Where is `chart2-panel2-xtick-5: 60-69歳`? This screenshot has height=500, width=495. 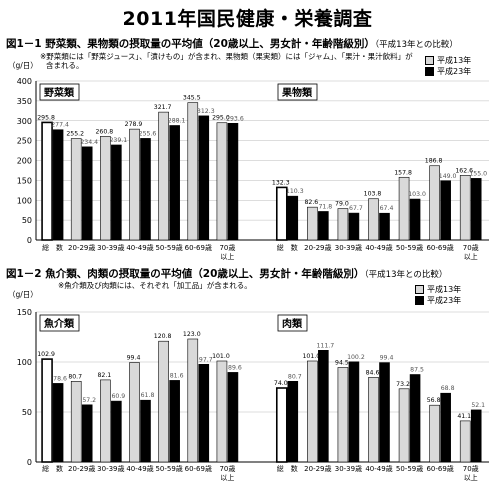 chart2-panel2-xtick-5: 60-69歳 is located at coordinates (439, 468).